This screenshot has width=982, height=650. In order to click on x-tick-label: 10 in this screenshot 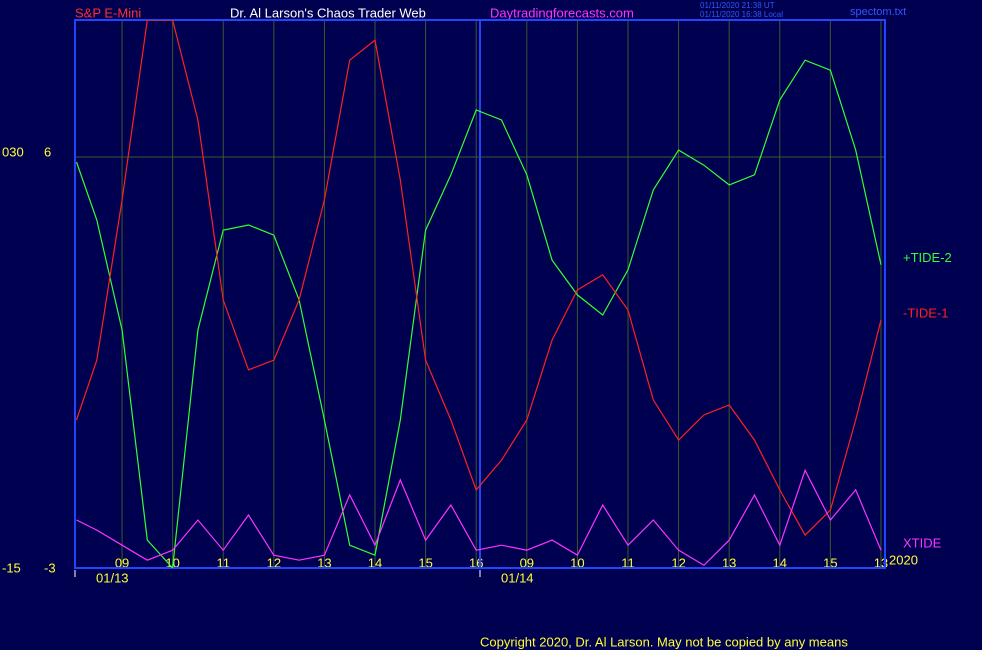, I will do `click(577, 562)`.